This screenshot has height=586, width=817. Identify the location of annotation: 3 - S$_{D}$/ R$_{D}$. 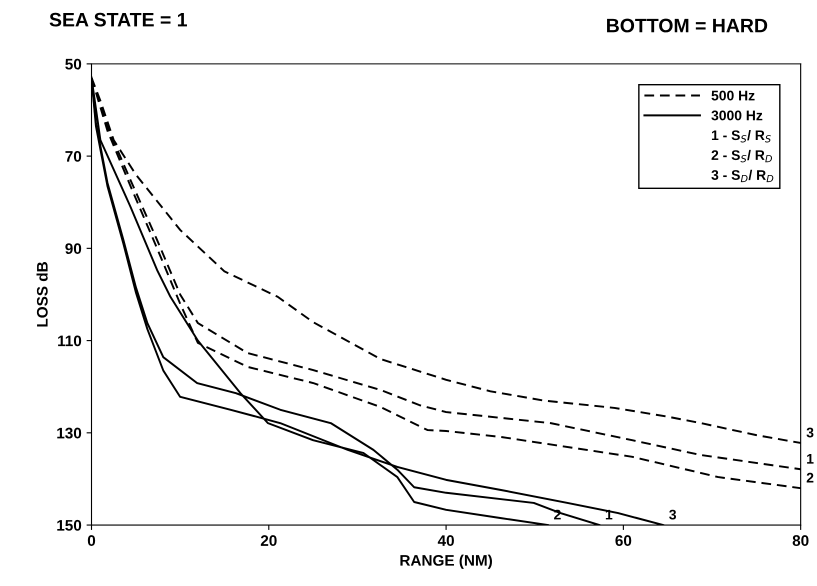
(742, 176).